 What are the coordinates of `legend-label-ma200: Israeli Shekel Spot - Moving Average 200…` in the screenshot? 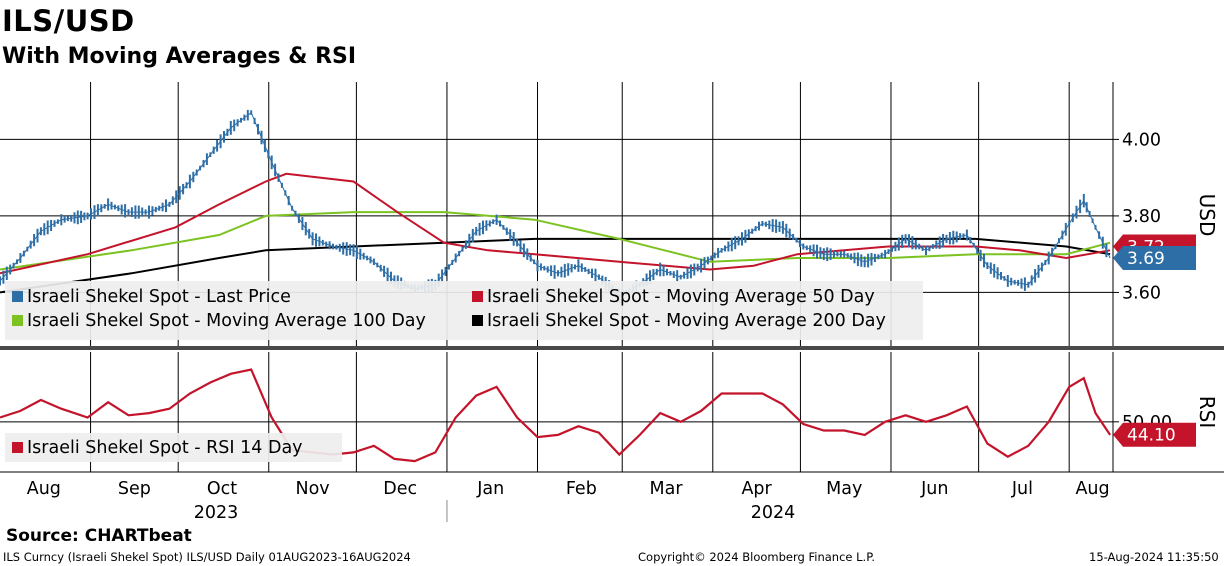 It's located at (686, 321).